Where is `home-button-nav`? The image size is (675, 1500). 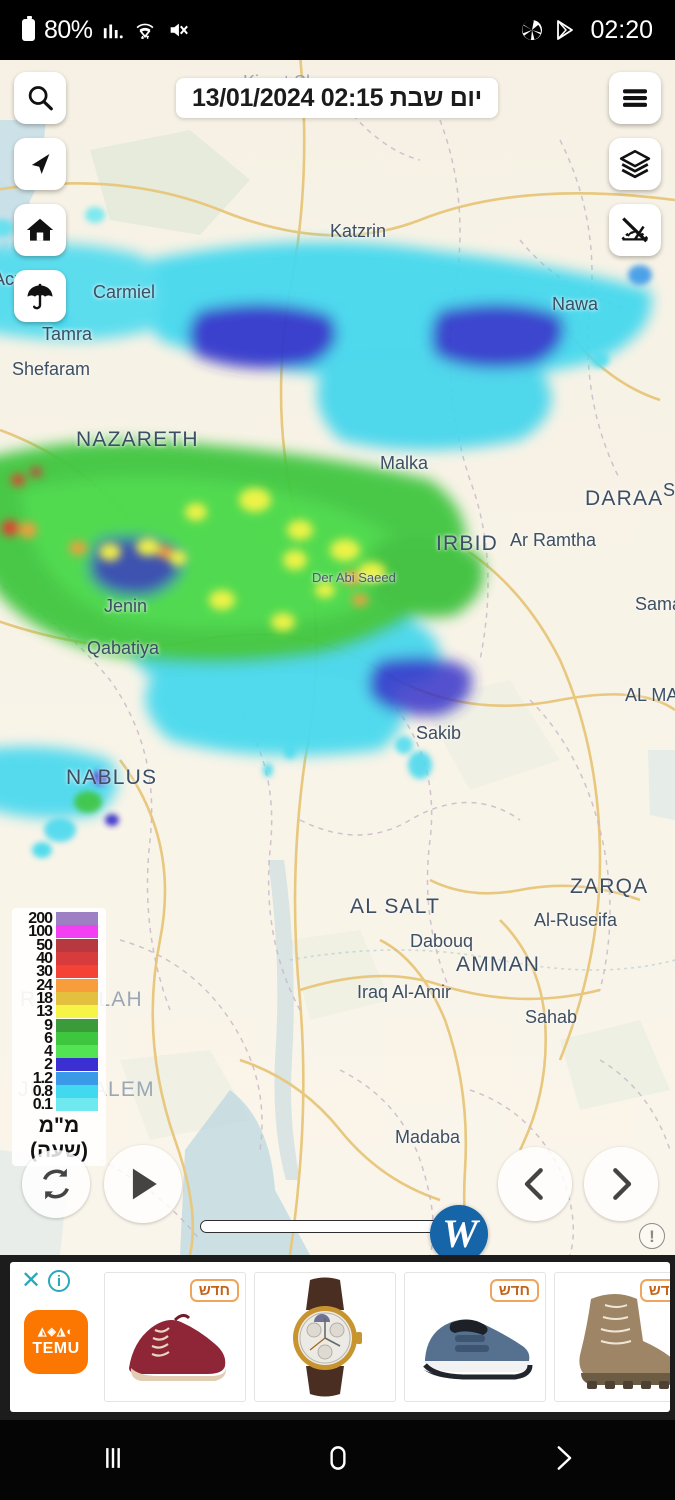 home-button-nav is located at coordinates (338, 1460).